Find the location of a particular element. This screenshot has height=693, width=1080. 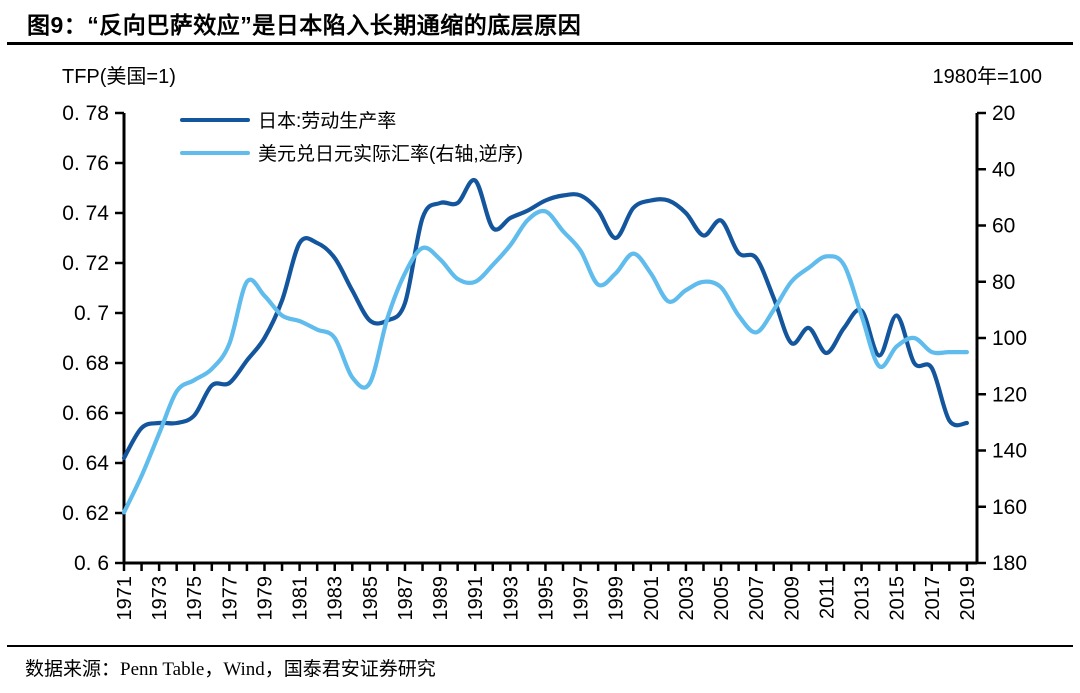

y-axis-right-tick-label: 100 is located at coordinates (1009, 338).